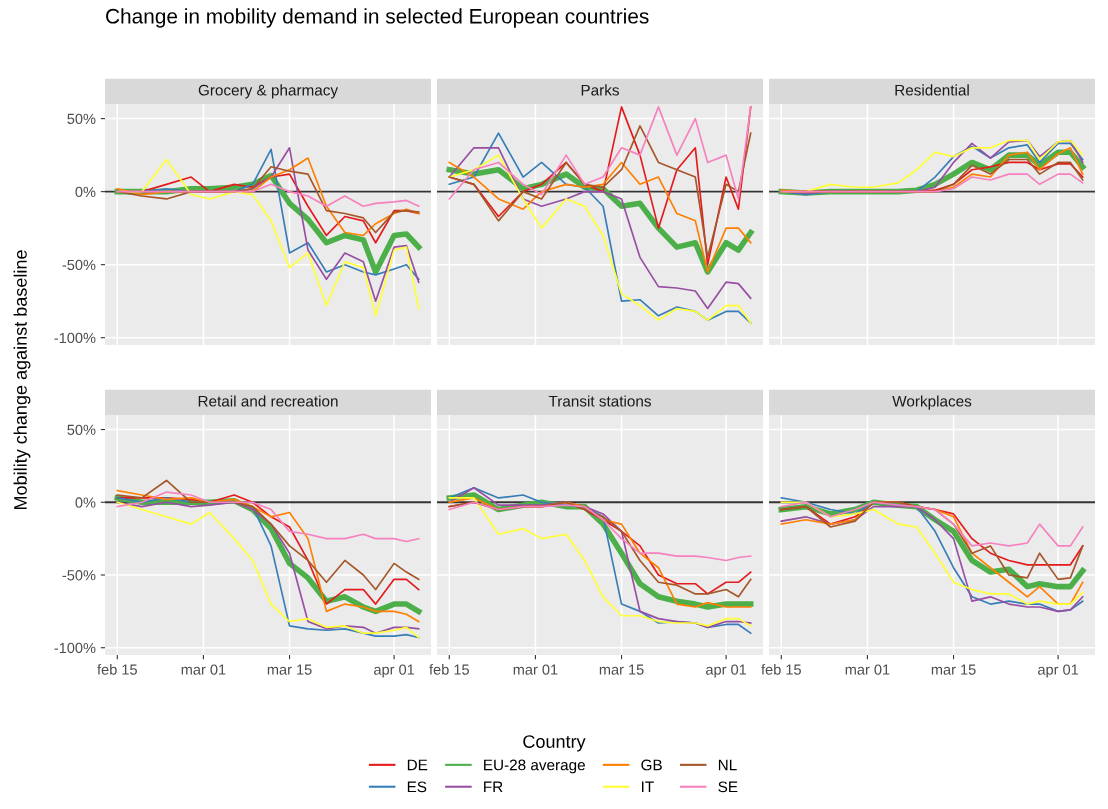  Describe the element at coordinates (932, 90) in the screenshot. I see `chart-subtitle: Residential` at that location.